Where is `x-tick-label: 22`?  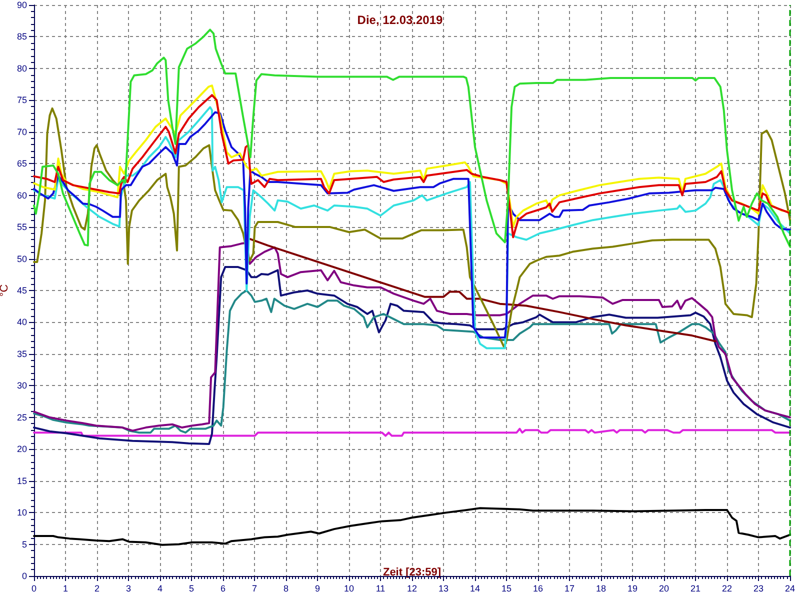
x-tick-label: 22 is located at coordinates (727, 589).